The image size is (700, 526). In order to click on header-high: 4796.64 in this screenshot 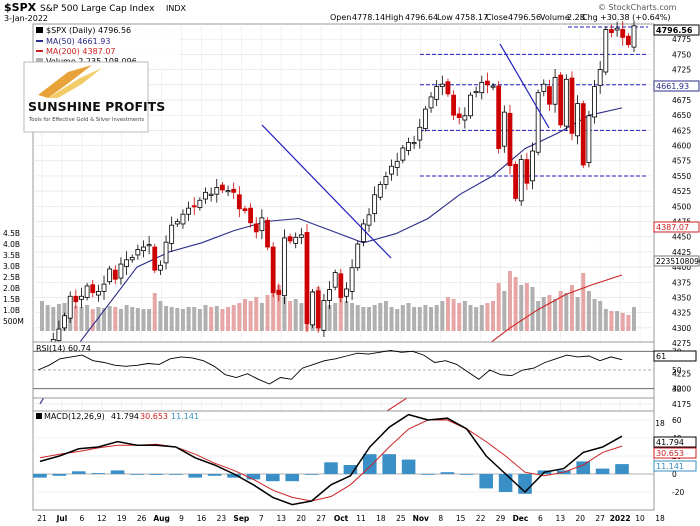, I will do `click(421, 17)`.